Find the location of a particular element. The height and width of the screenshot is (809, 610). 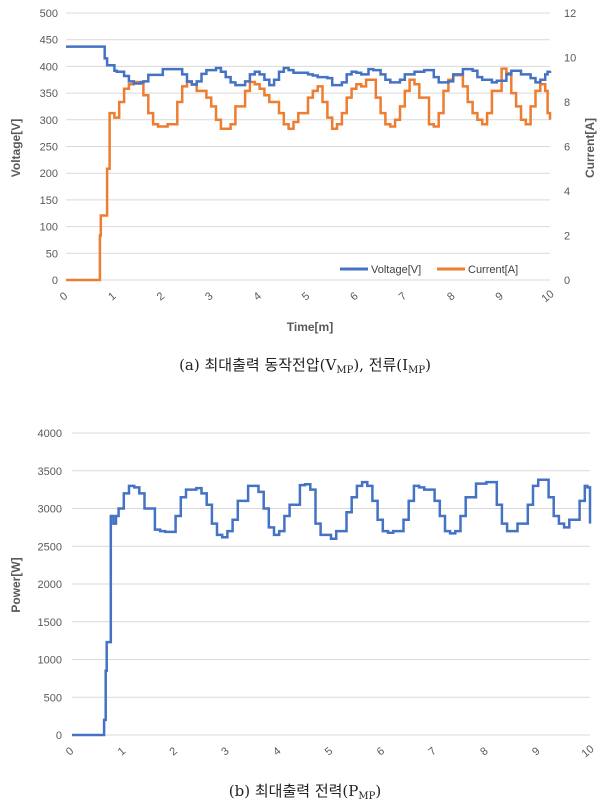

chart-a-x-tick-label: 3 is located at coordinates (209, 296).